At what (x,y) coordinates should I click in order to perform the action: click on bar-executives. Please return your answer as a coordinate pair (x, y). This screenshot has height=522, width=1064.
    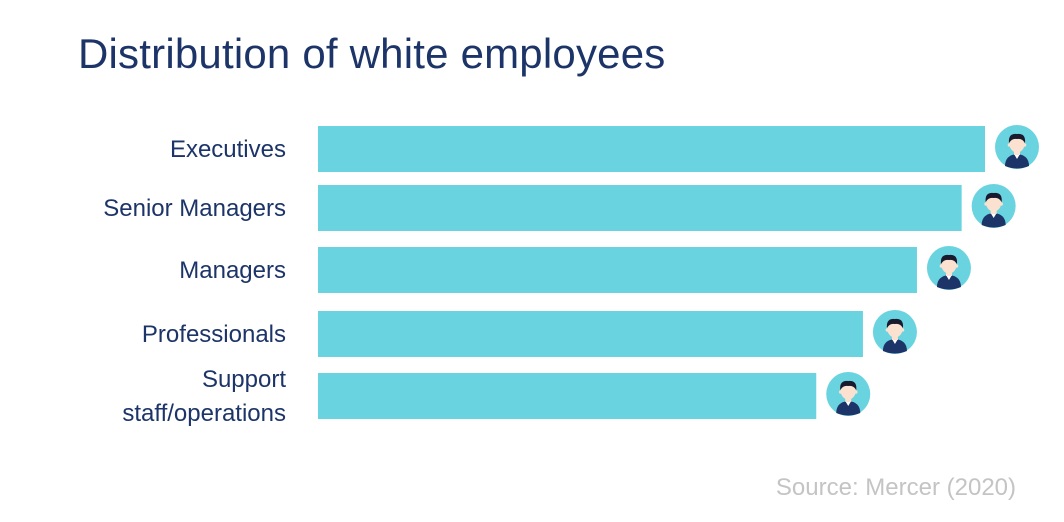
    Looking at the image, I should click on (651, 149).